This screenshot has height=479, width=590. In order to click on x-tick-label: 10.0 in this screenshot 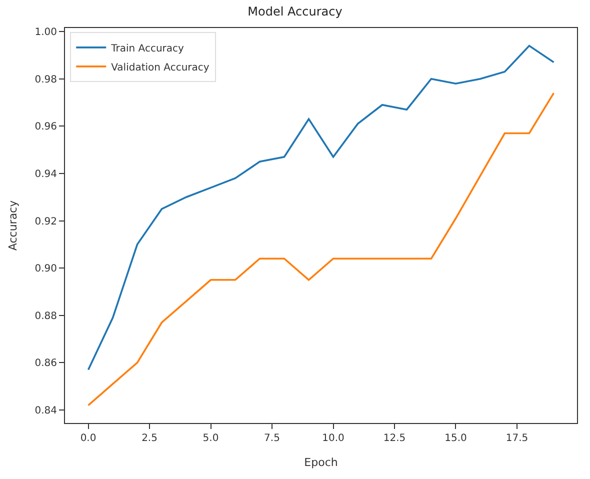, I will do `click(333, 438)`.